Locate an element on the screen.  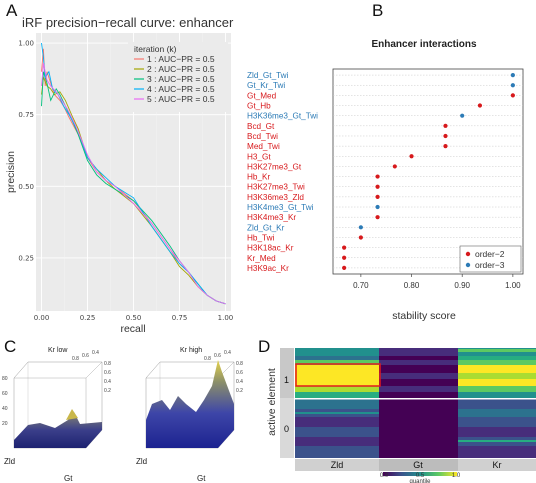
x-tick: 1.00 is located at coordinates (226, 318).